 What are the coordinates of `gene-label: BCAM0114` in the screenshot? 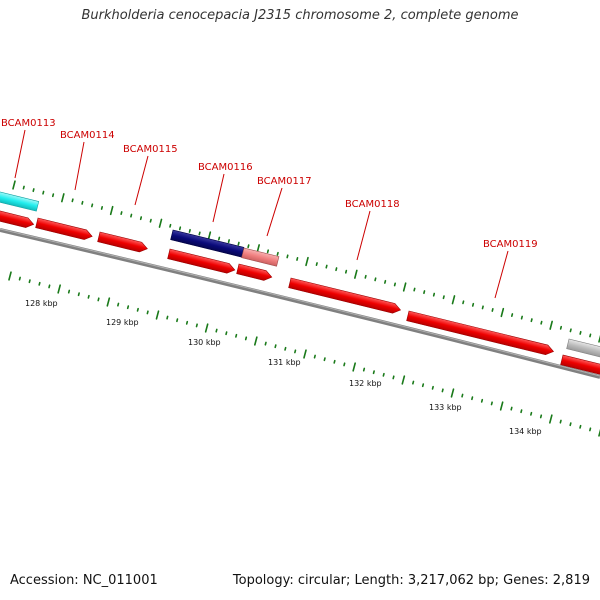 It's located at (87, 135).